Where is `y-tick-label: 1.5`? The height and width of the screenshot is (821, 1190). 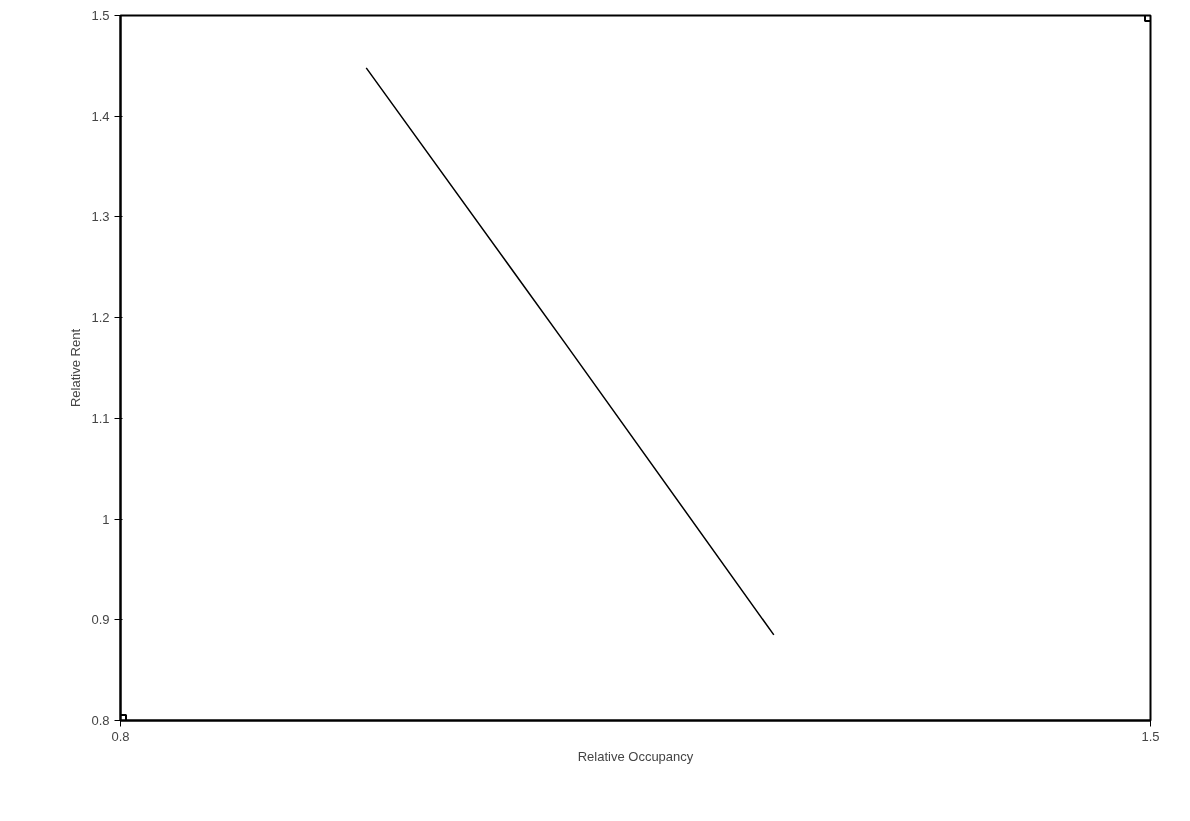 y-tick-label: 1.5 is located at coordinates (100, 15).